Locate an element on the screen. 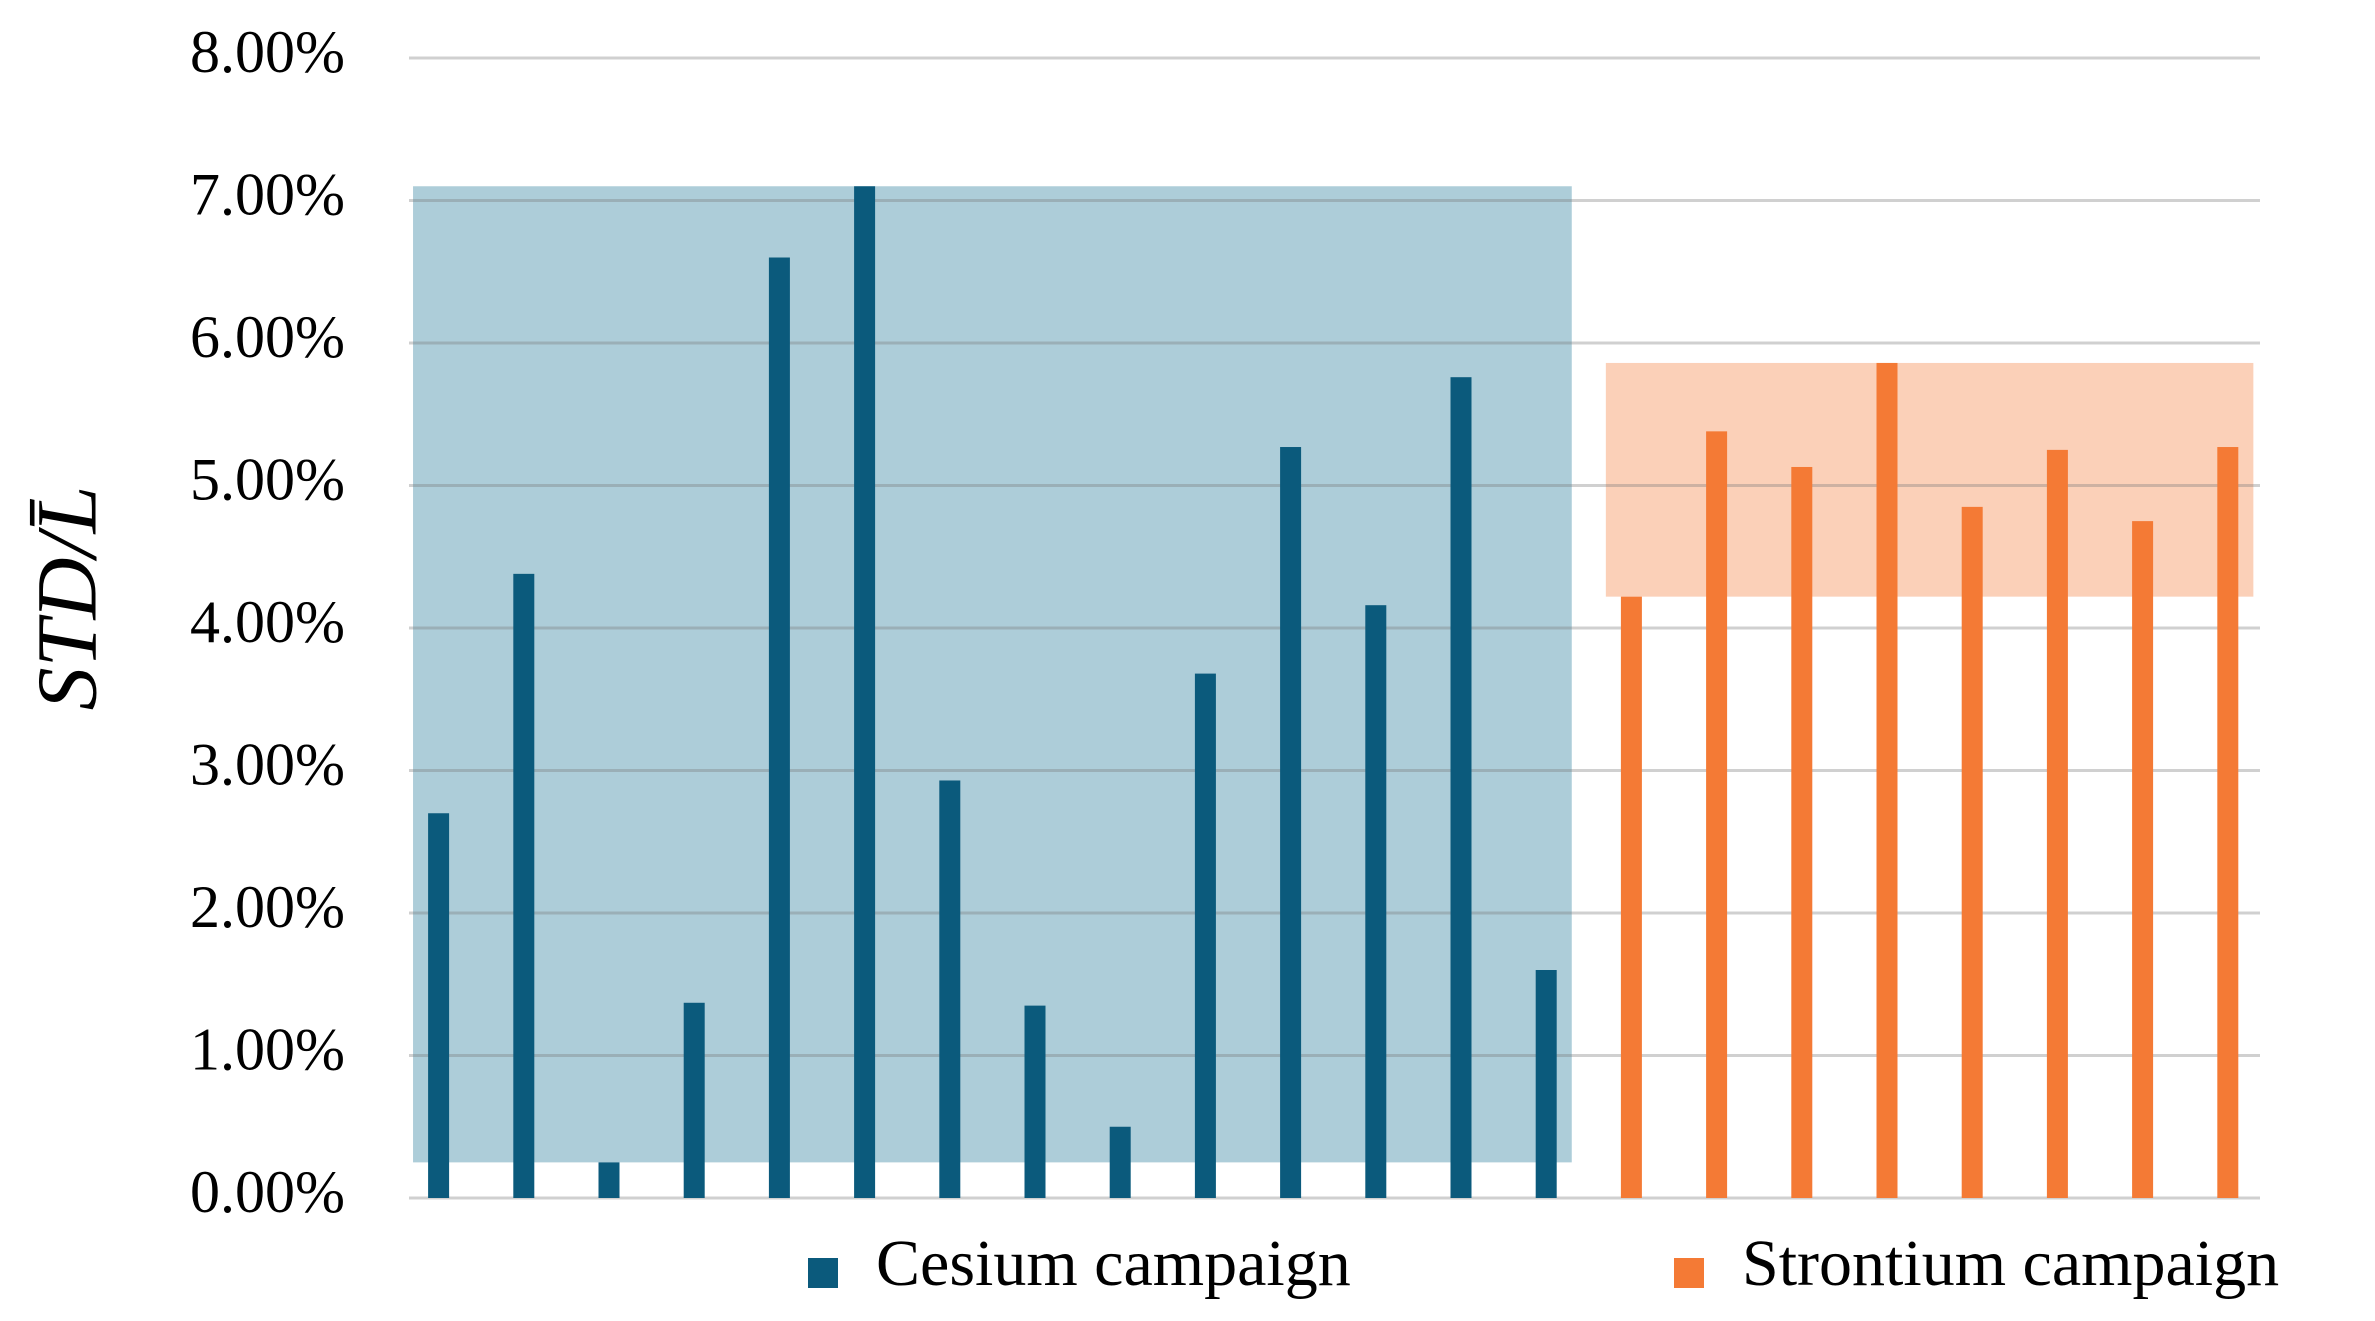 The width and height of the screenshot is (2375, 1321). legend-label: Cesium campaign is located at coordinates (1113, 1263).